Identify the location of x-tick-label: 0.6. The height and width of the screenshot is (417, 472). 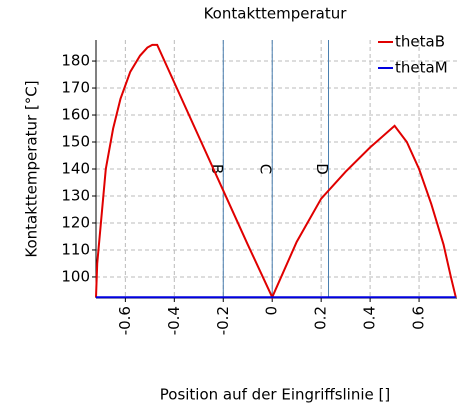
(419, 318).